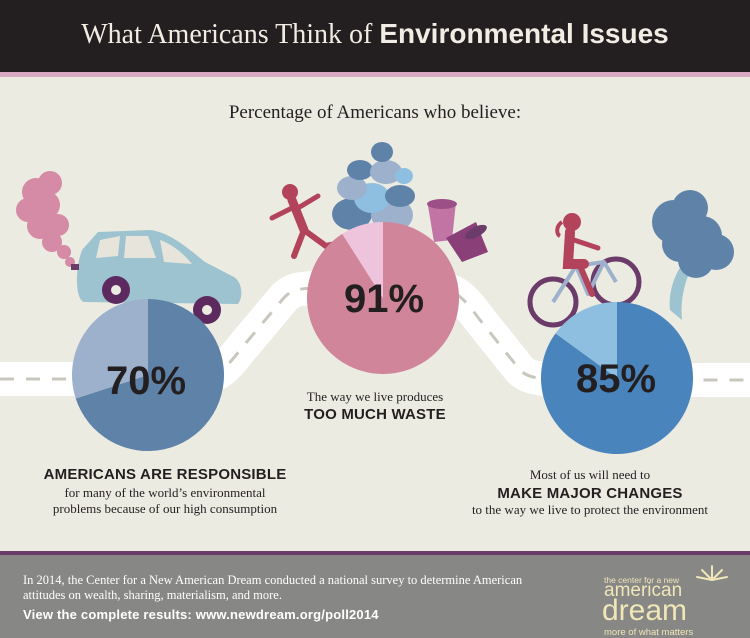 The image size is (750, 638). What do you see at coordinates (584, 270) in the screenshot?
I see `cyclist-icon` at bounding box center [584, 270].